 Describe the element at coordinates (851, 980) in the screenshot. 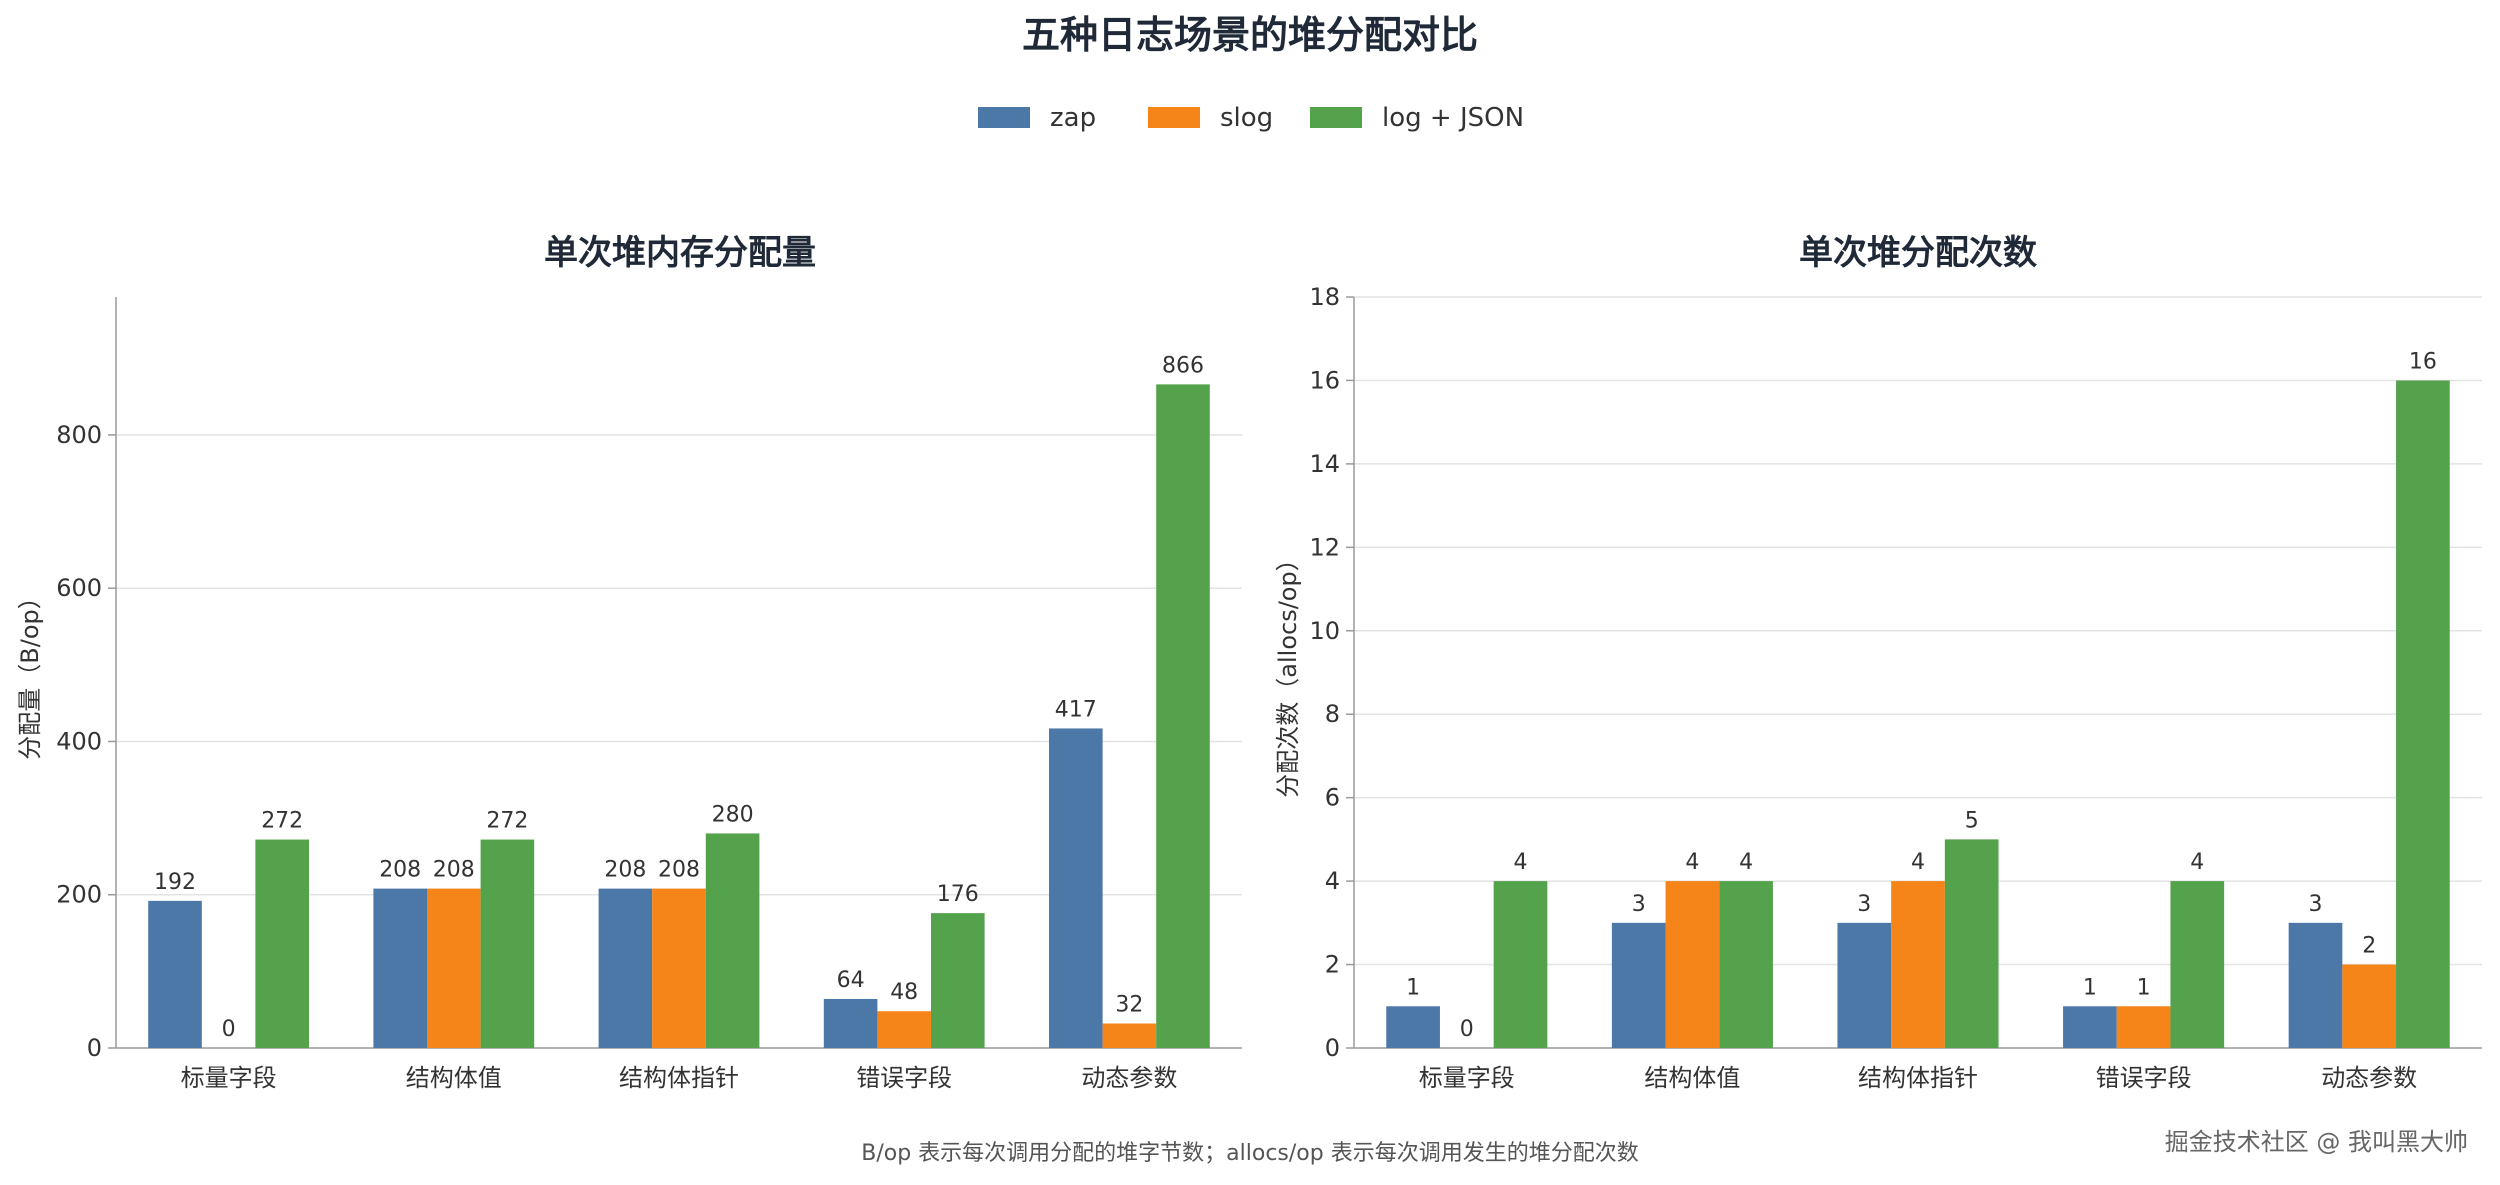

I see `bar-value-label: 64` at that location.